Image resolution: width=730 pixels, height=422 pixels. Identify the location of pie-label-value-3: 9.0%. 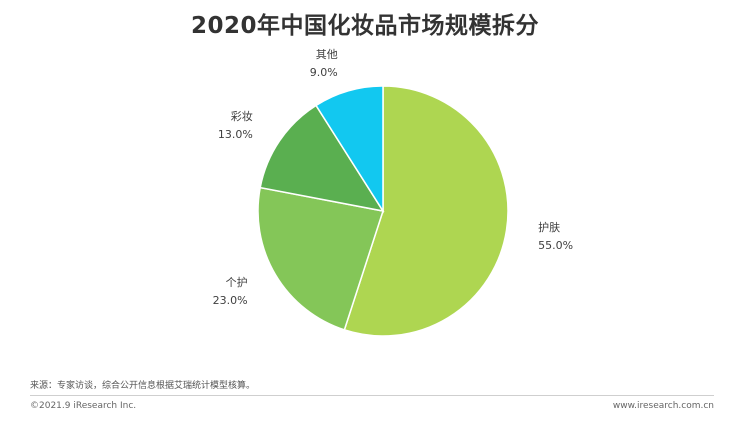
(324, 72).